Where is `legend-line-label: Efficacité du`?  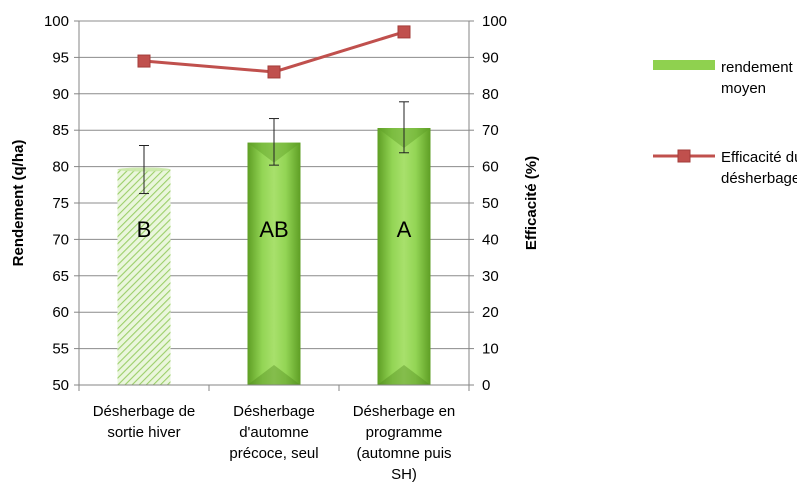 legend-line-label: Efficacité du is located at coordinates (759, 157).